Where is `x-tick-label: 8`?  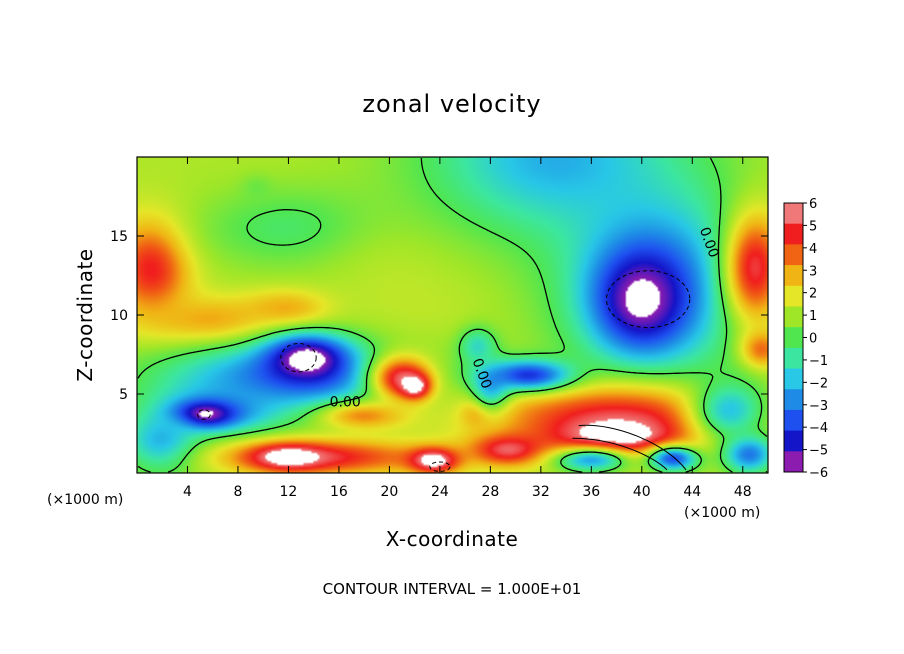 x-tick-label: 8 is located at coordinates (237, 492).